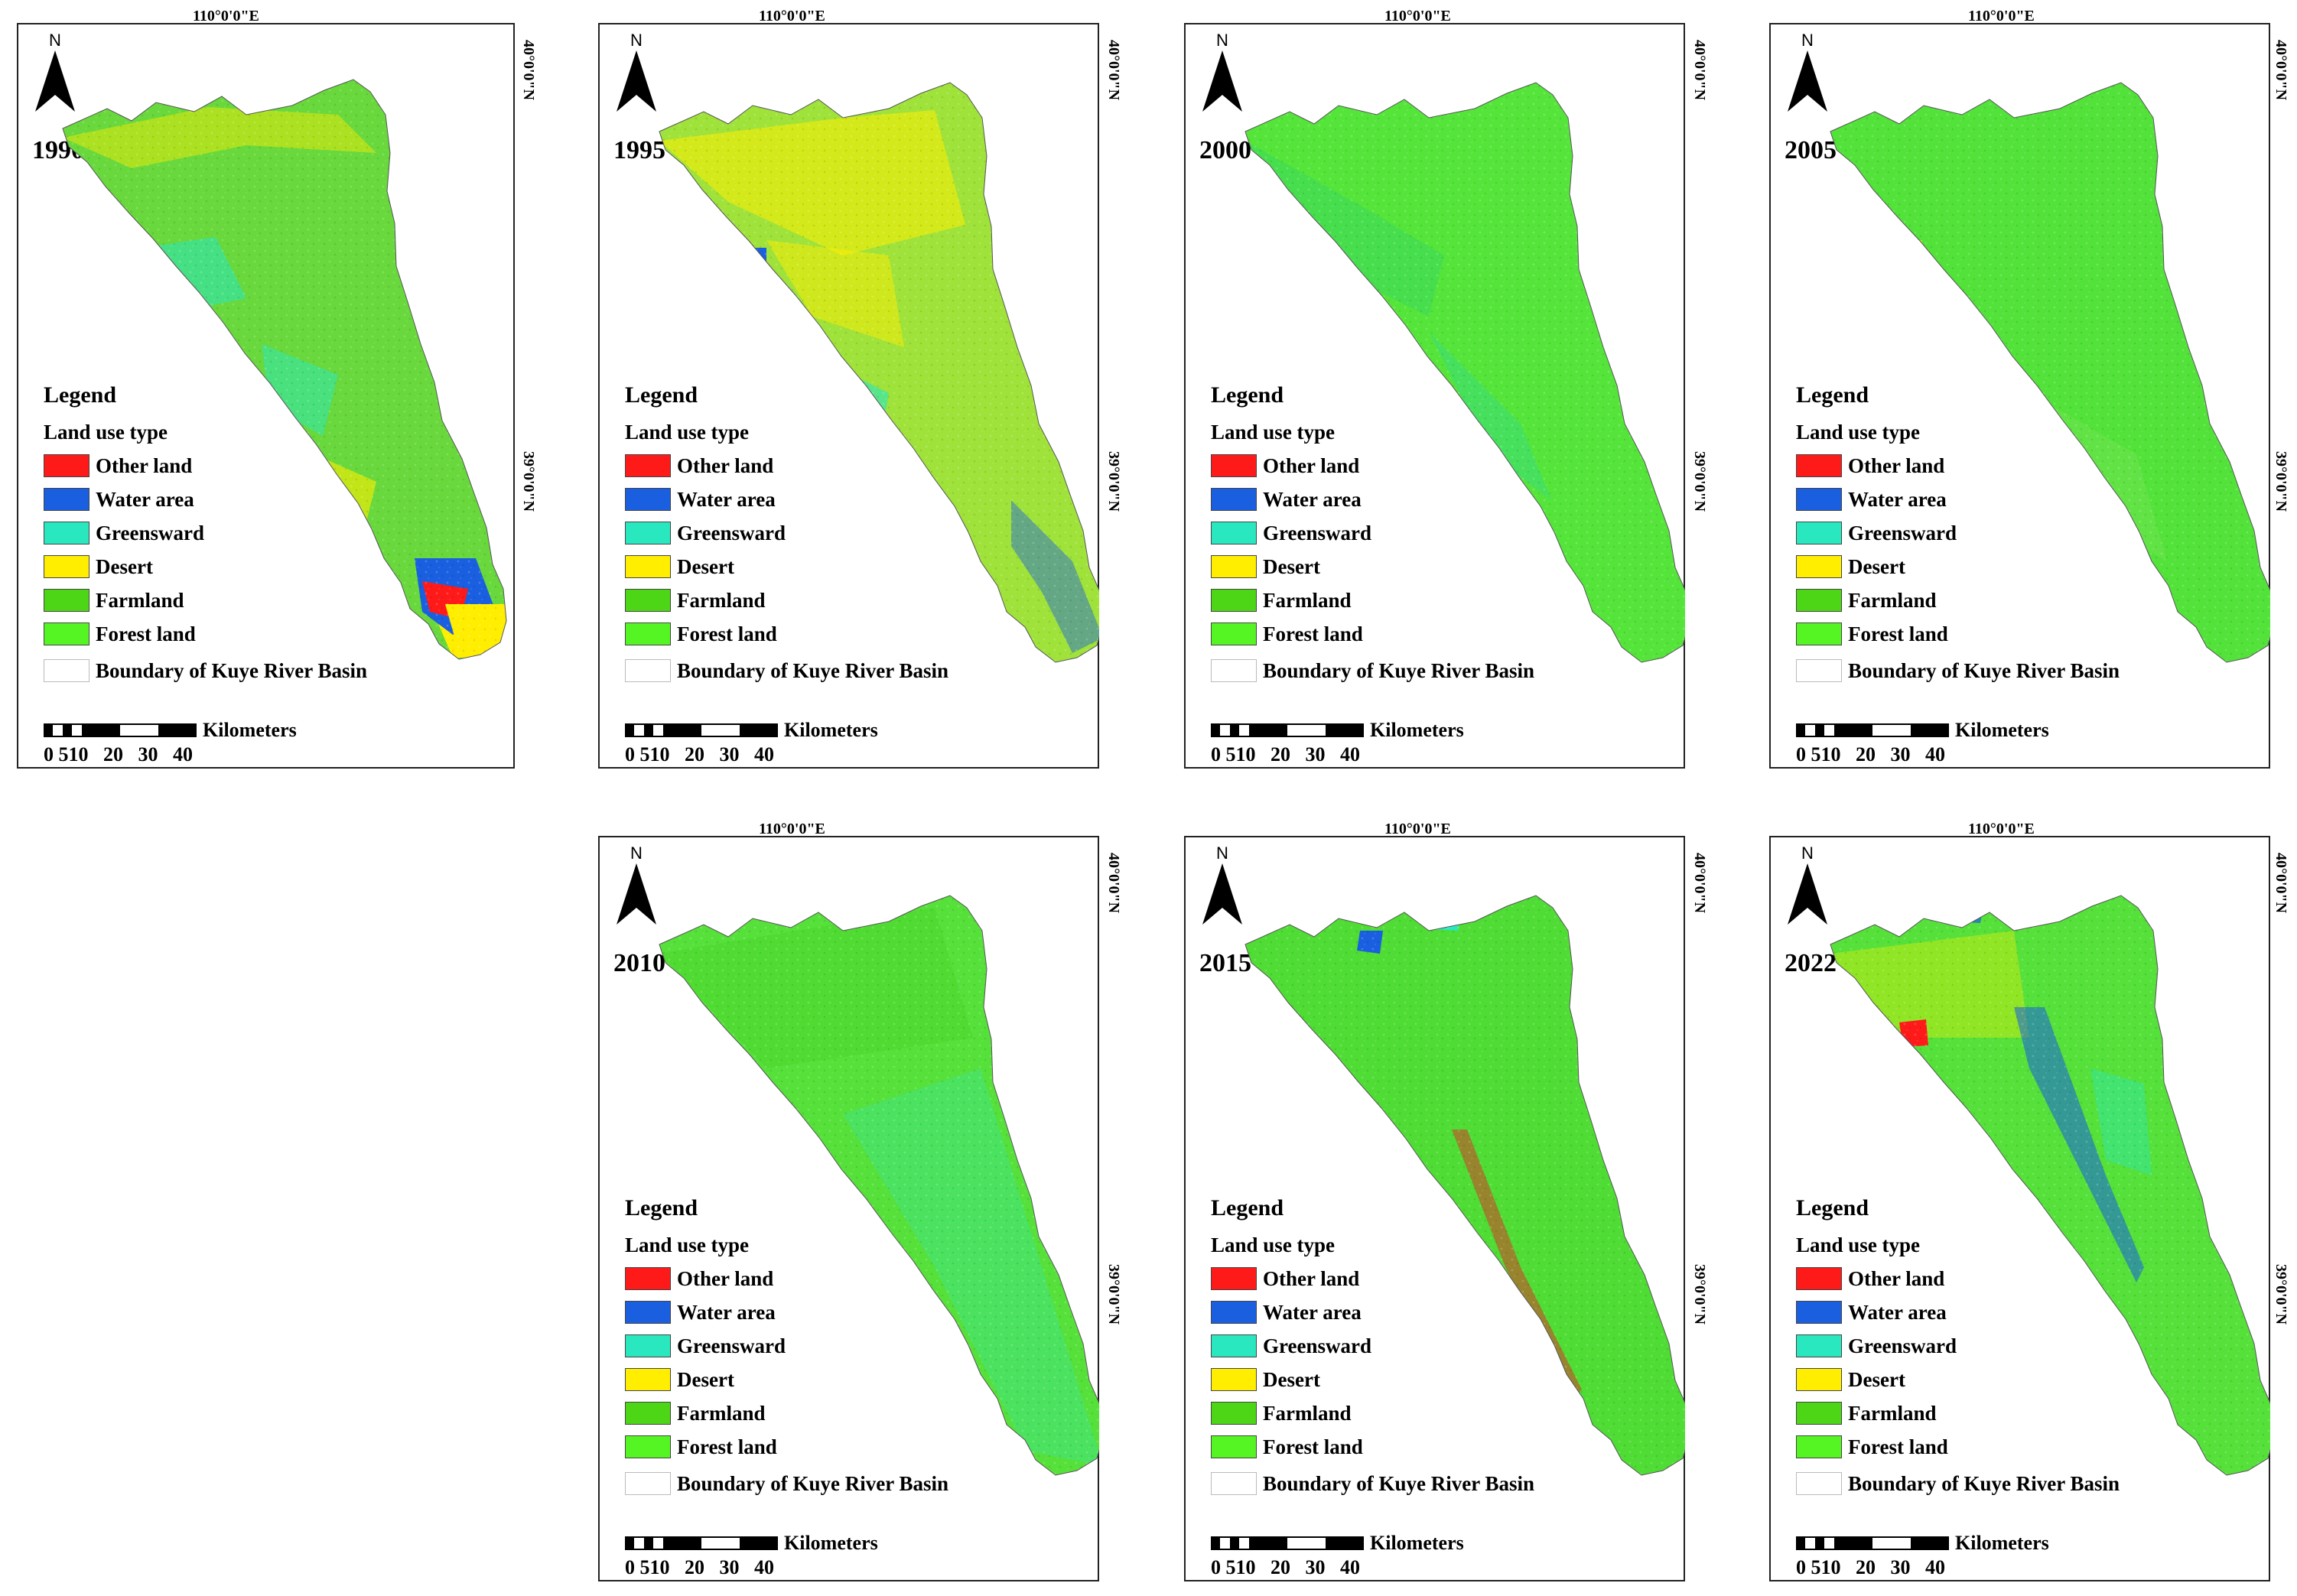 The height and width of the screenshot is (1596, 2297). What do you see at coordinates (786, 1346) in the screenshot?
I see `legend-item-greensward: Greensward` at bounding box center [786, 1346].